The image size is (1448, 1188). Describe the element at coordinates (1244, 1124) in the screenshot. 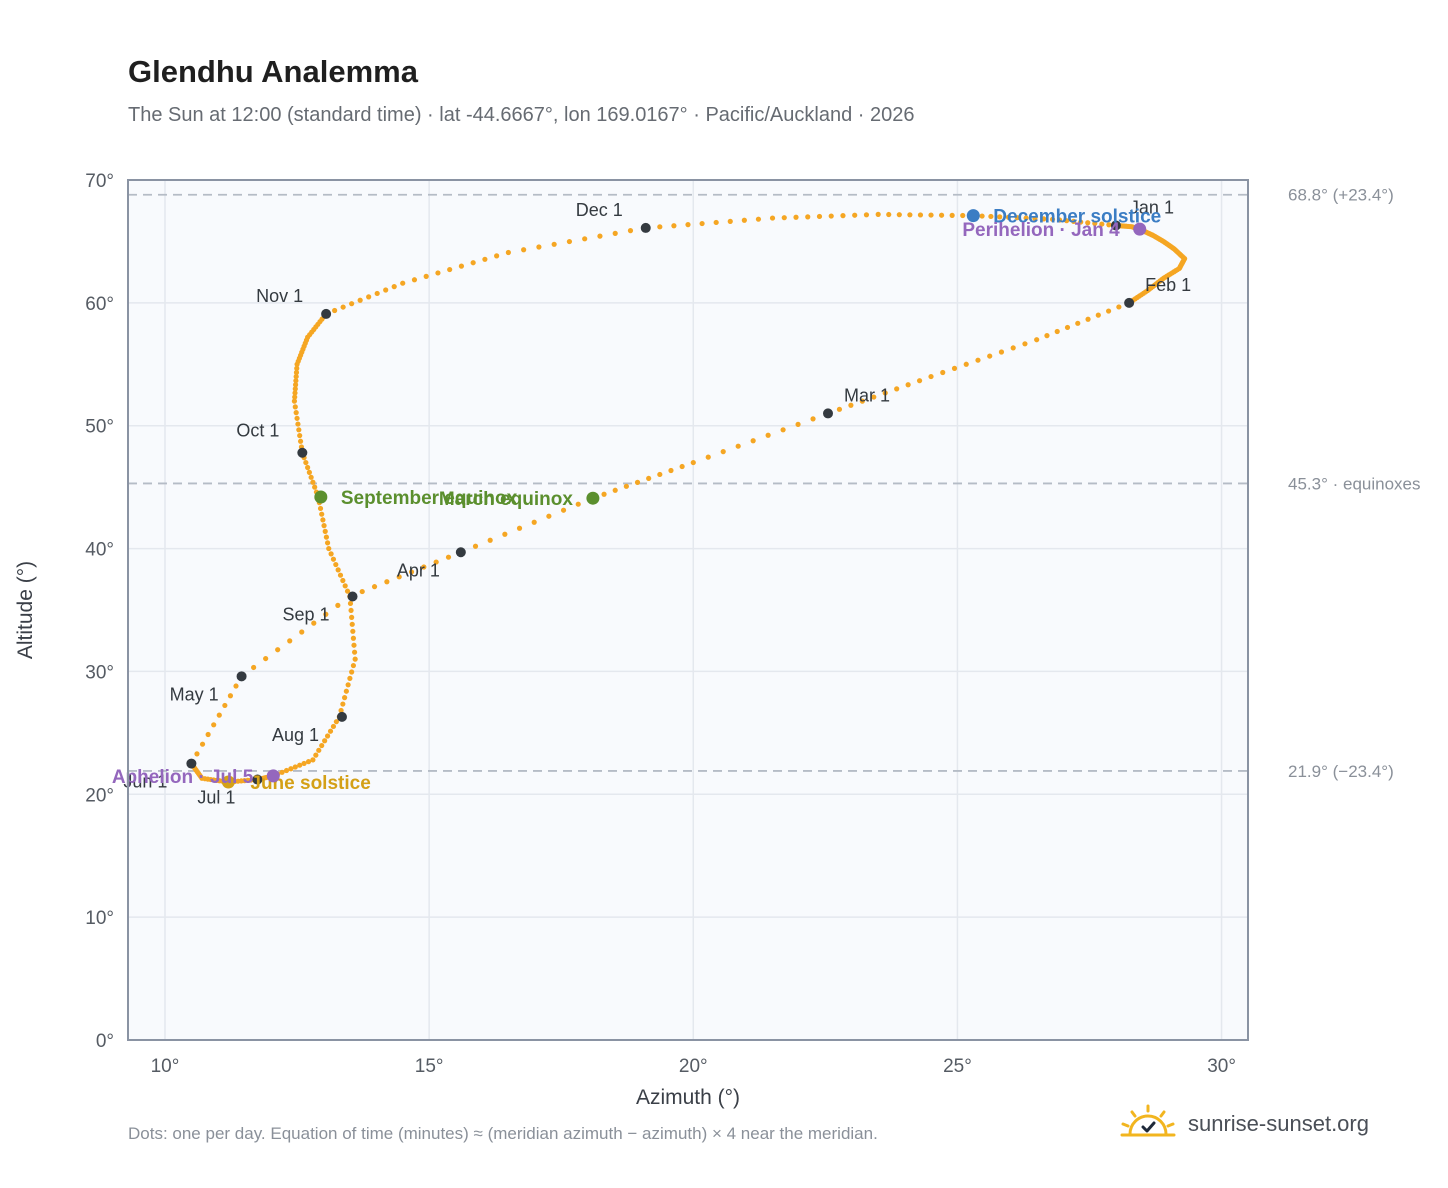

I see `brand: sunrise-sunset.org` at that location.